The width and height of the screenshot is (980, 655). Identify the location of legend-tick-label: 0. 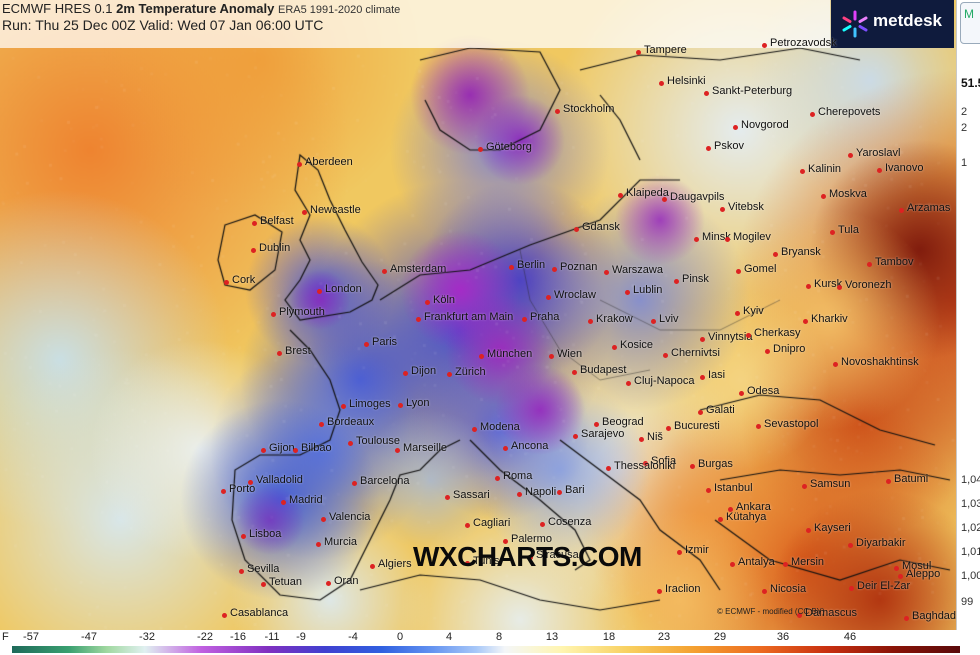
(400, 637).